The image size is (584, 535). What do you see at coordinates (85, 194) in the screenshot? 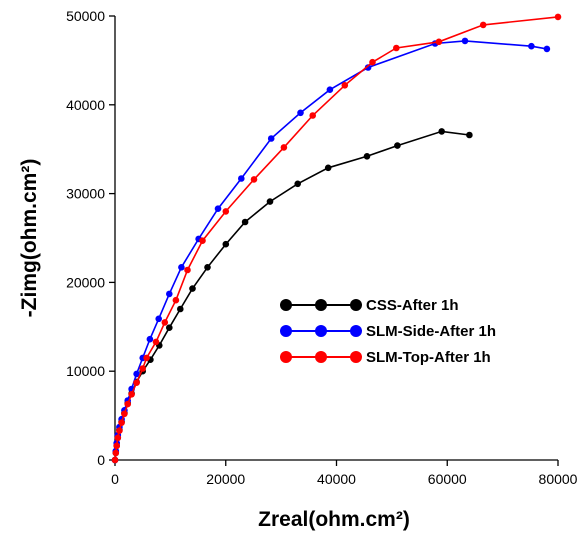
I see `y-tick-label: 30000` at bounding box center [85, 194].